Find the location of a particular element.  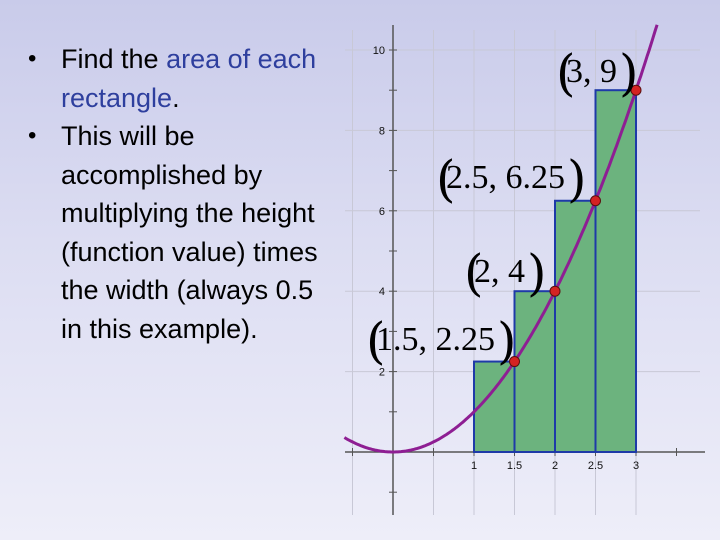

y-tick-label: 8 is located at coordinates (382, 131).